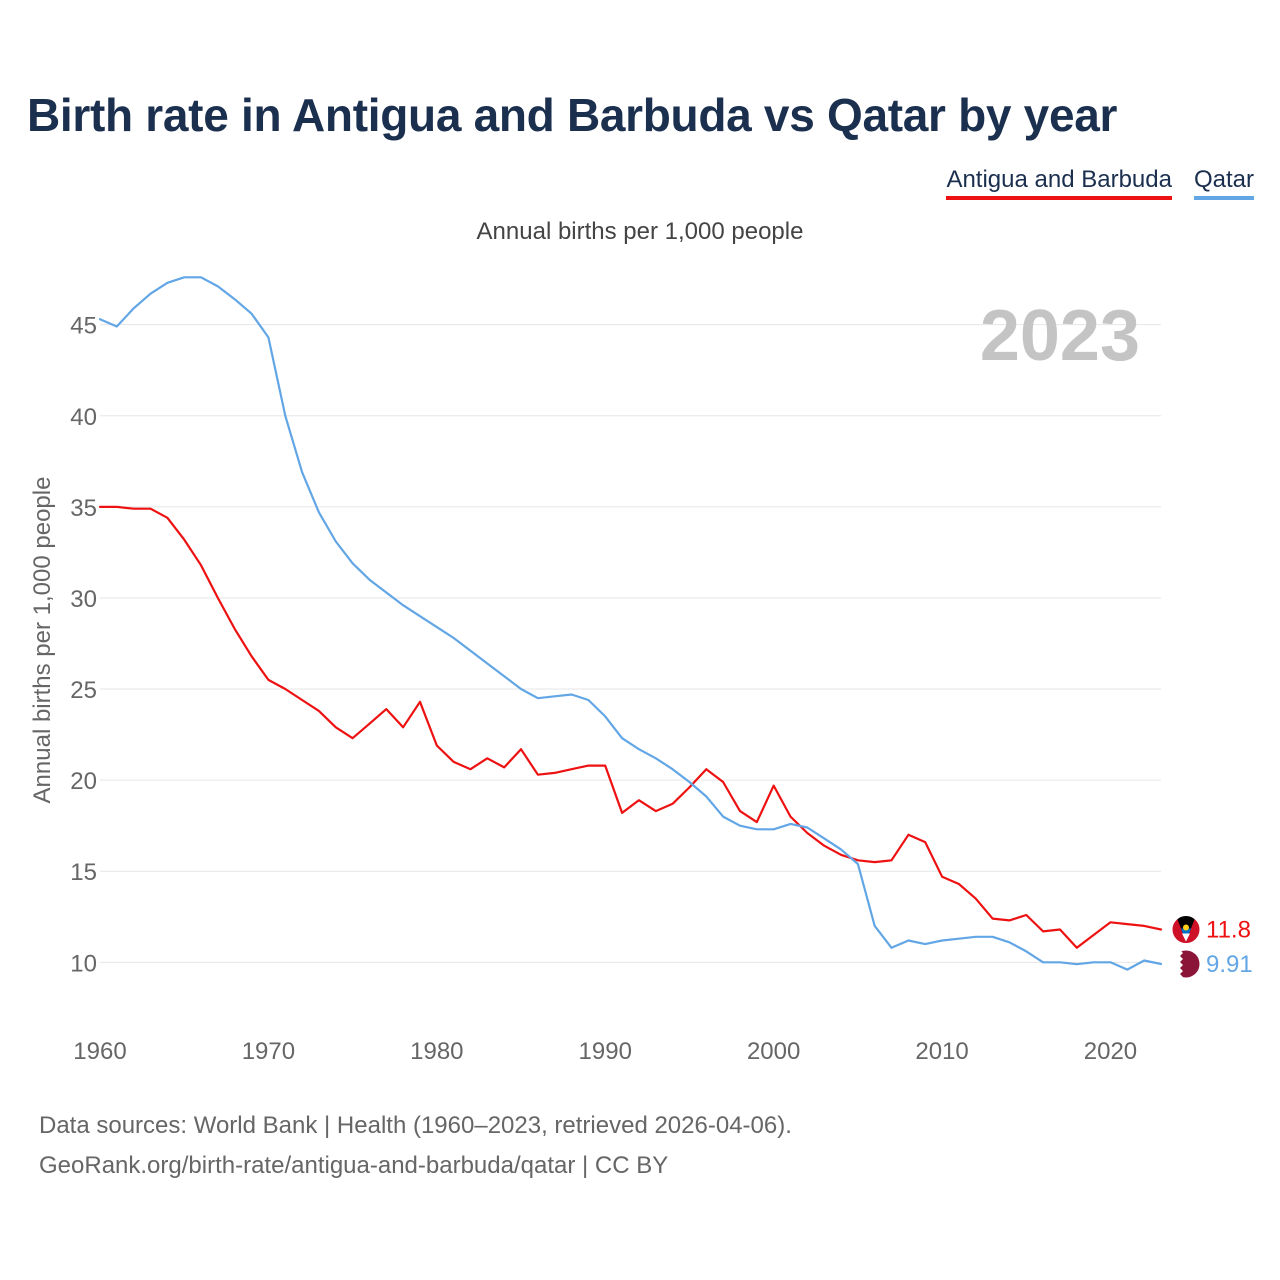 The image size is (1280, 1280). I want to click on y-tick-label: 35, so click(83, 508).